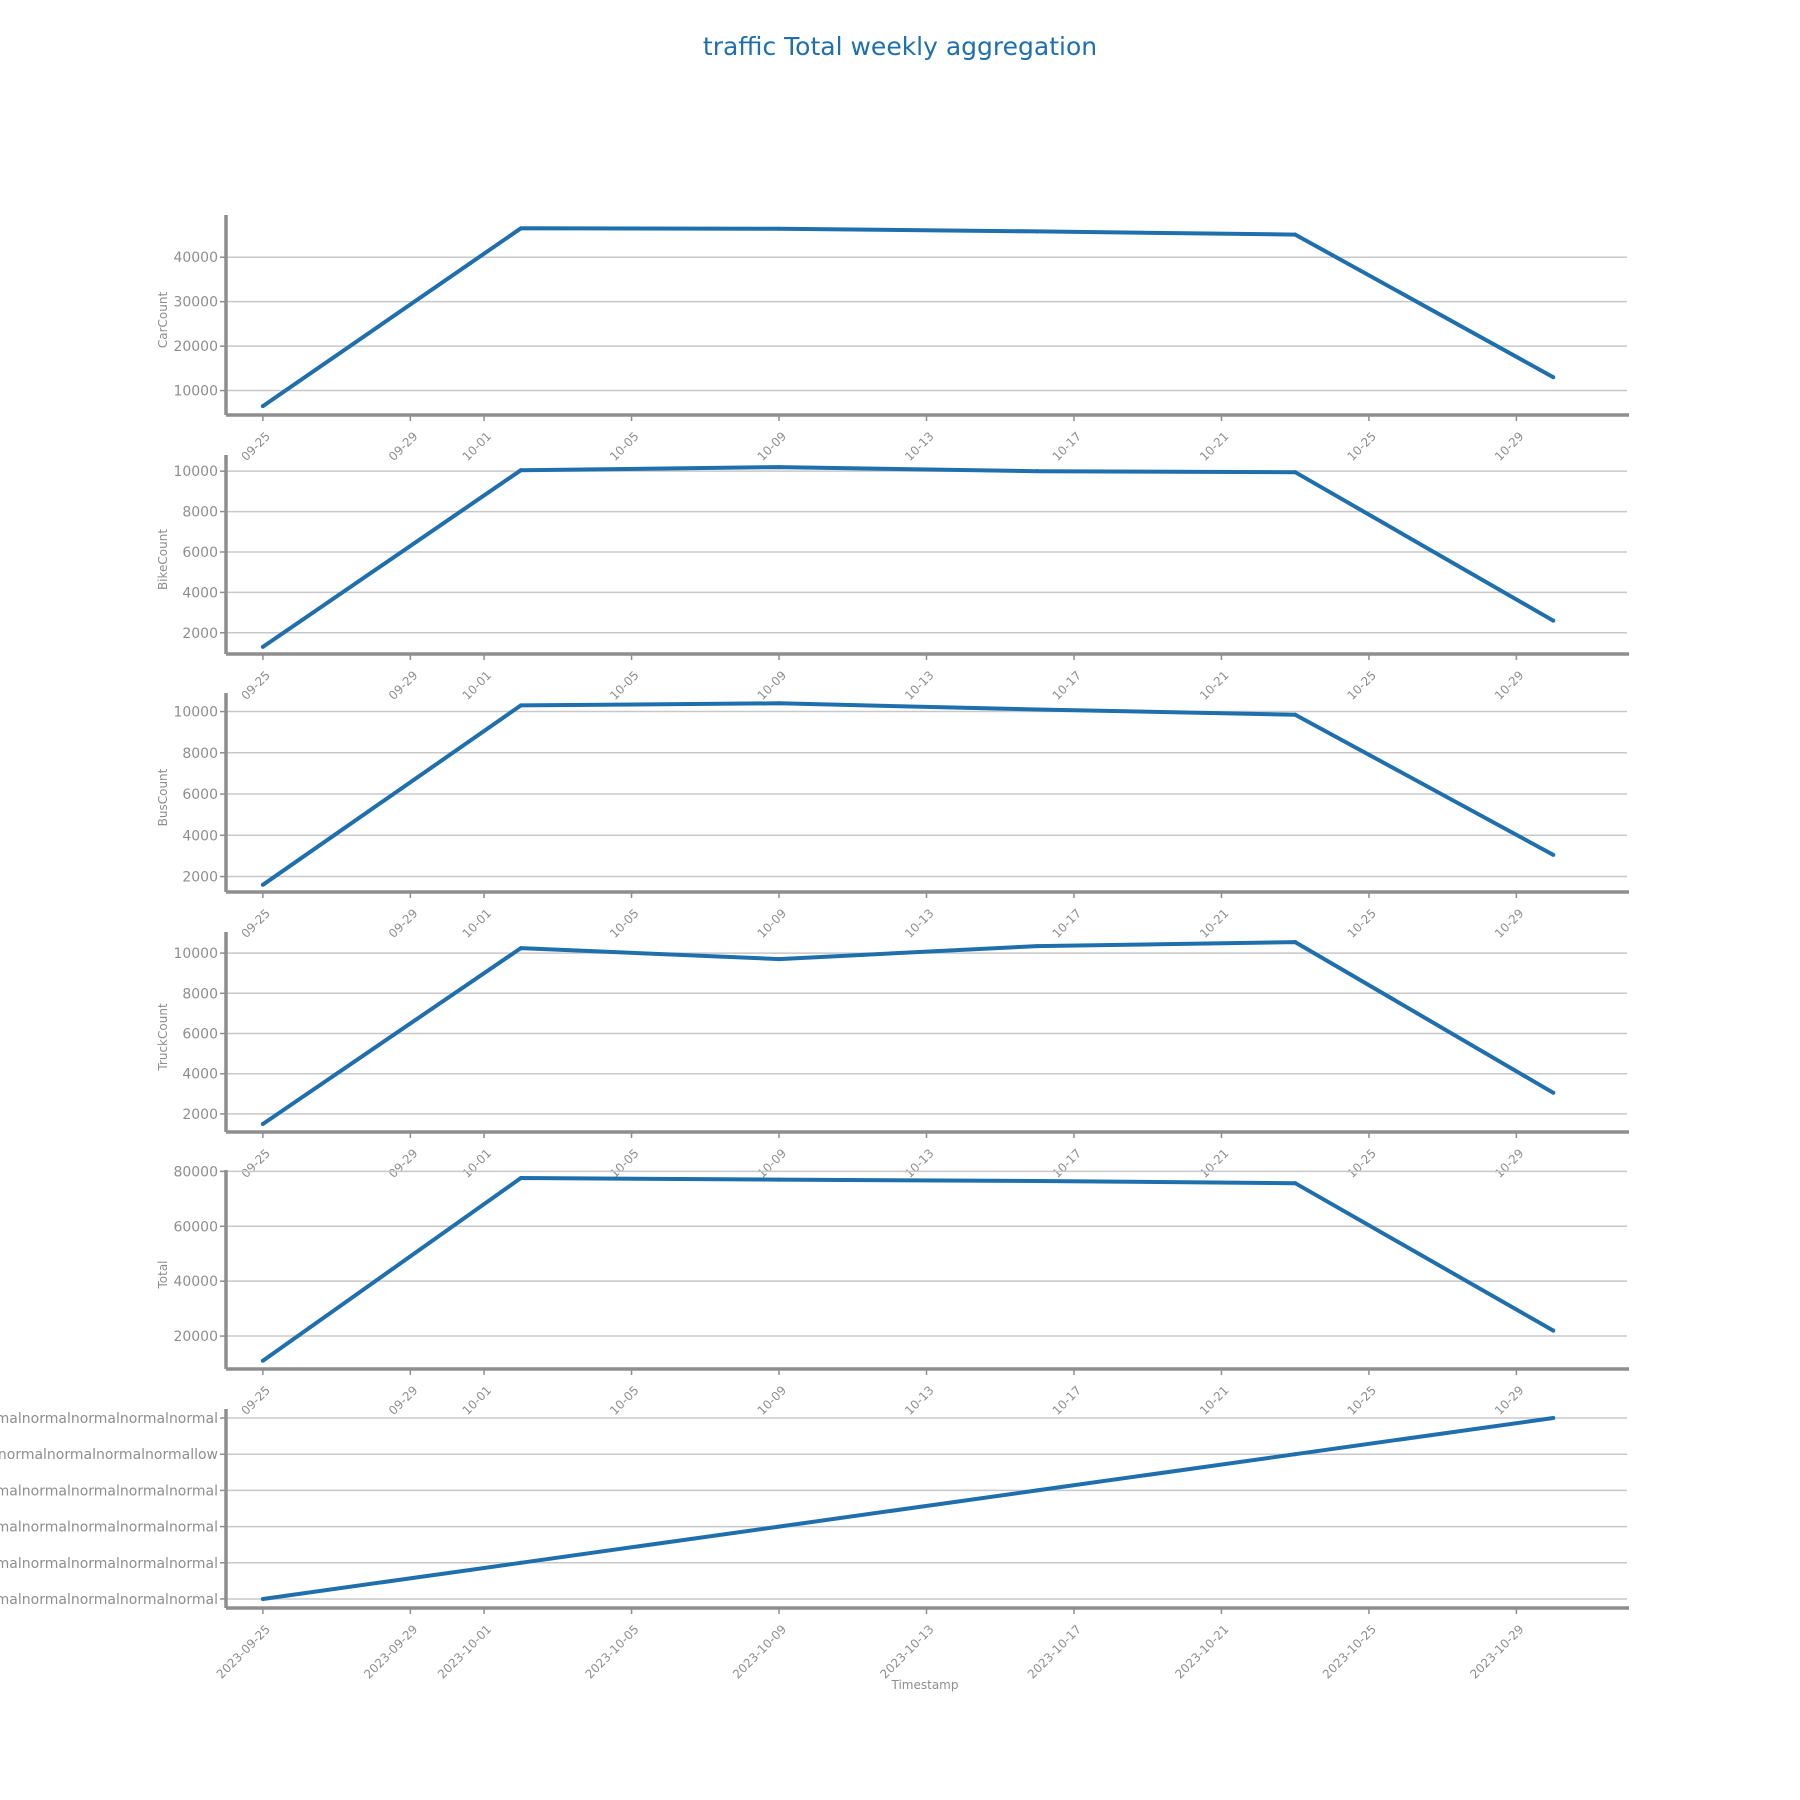 Image resolution: width=1800 pixels, height=1800 pixels. I want to click on x-tick-label: 2023-10-13, so click(906, 1651).